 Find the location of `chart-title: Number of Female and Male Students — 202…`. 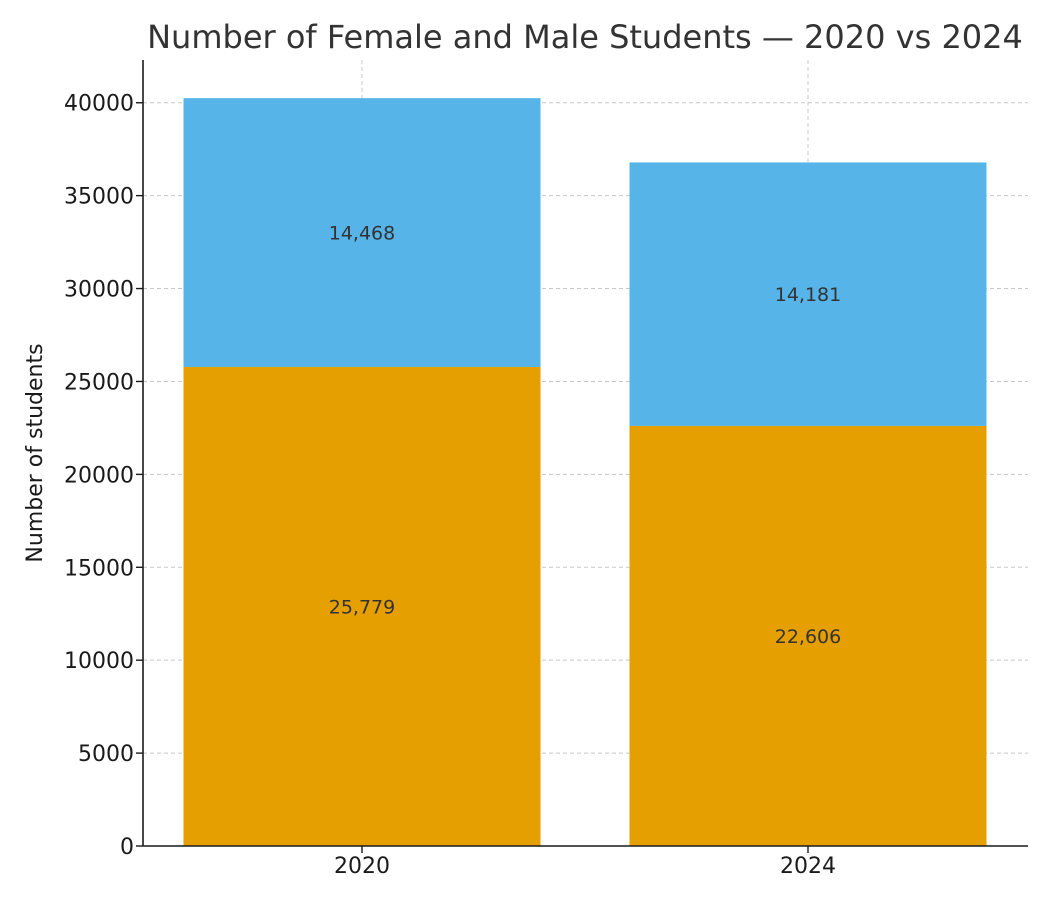

chart-title: Number of Female and Male Students — 202… is located at coordinates (585, 37).